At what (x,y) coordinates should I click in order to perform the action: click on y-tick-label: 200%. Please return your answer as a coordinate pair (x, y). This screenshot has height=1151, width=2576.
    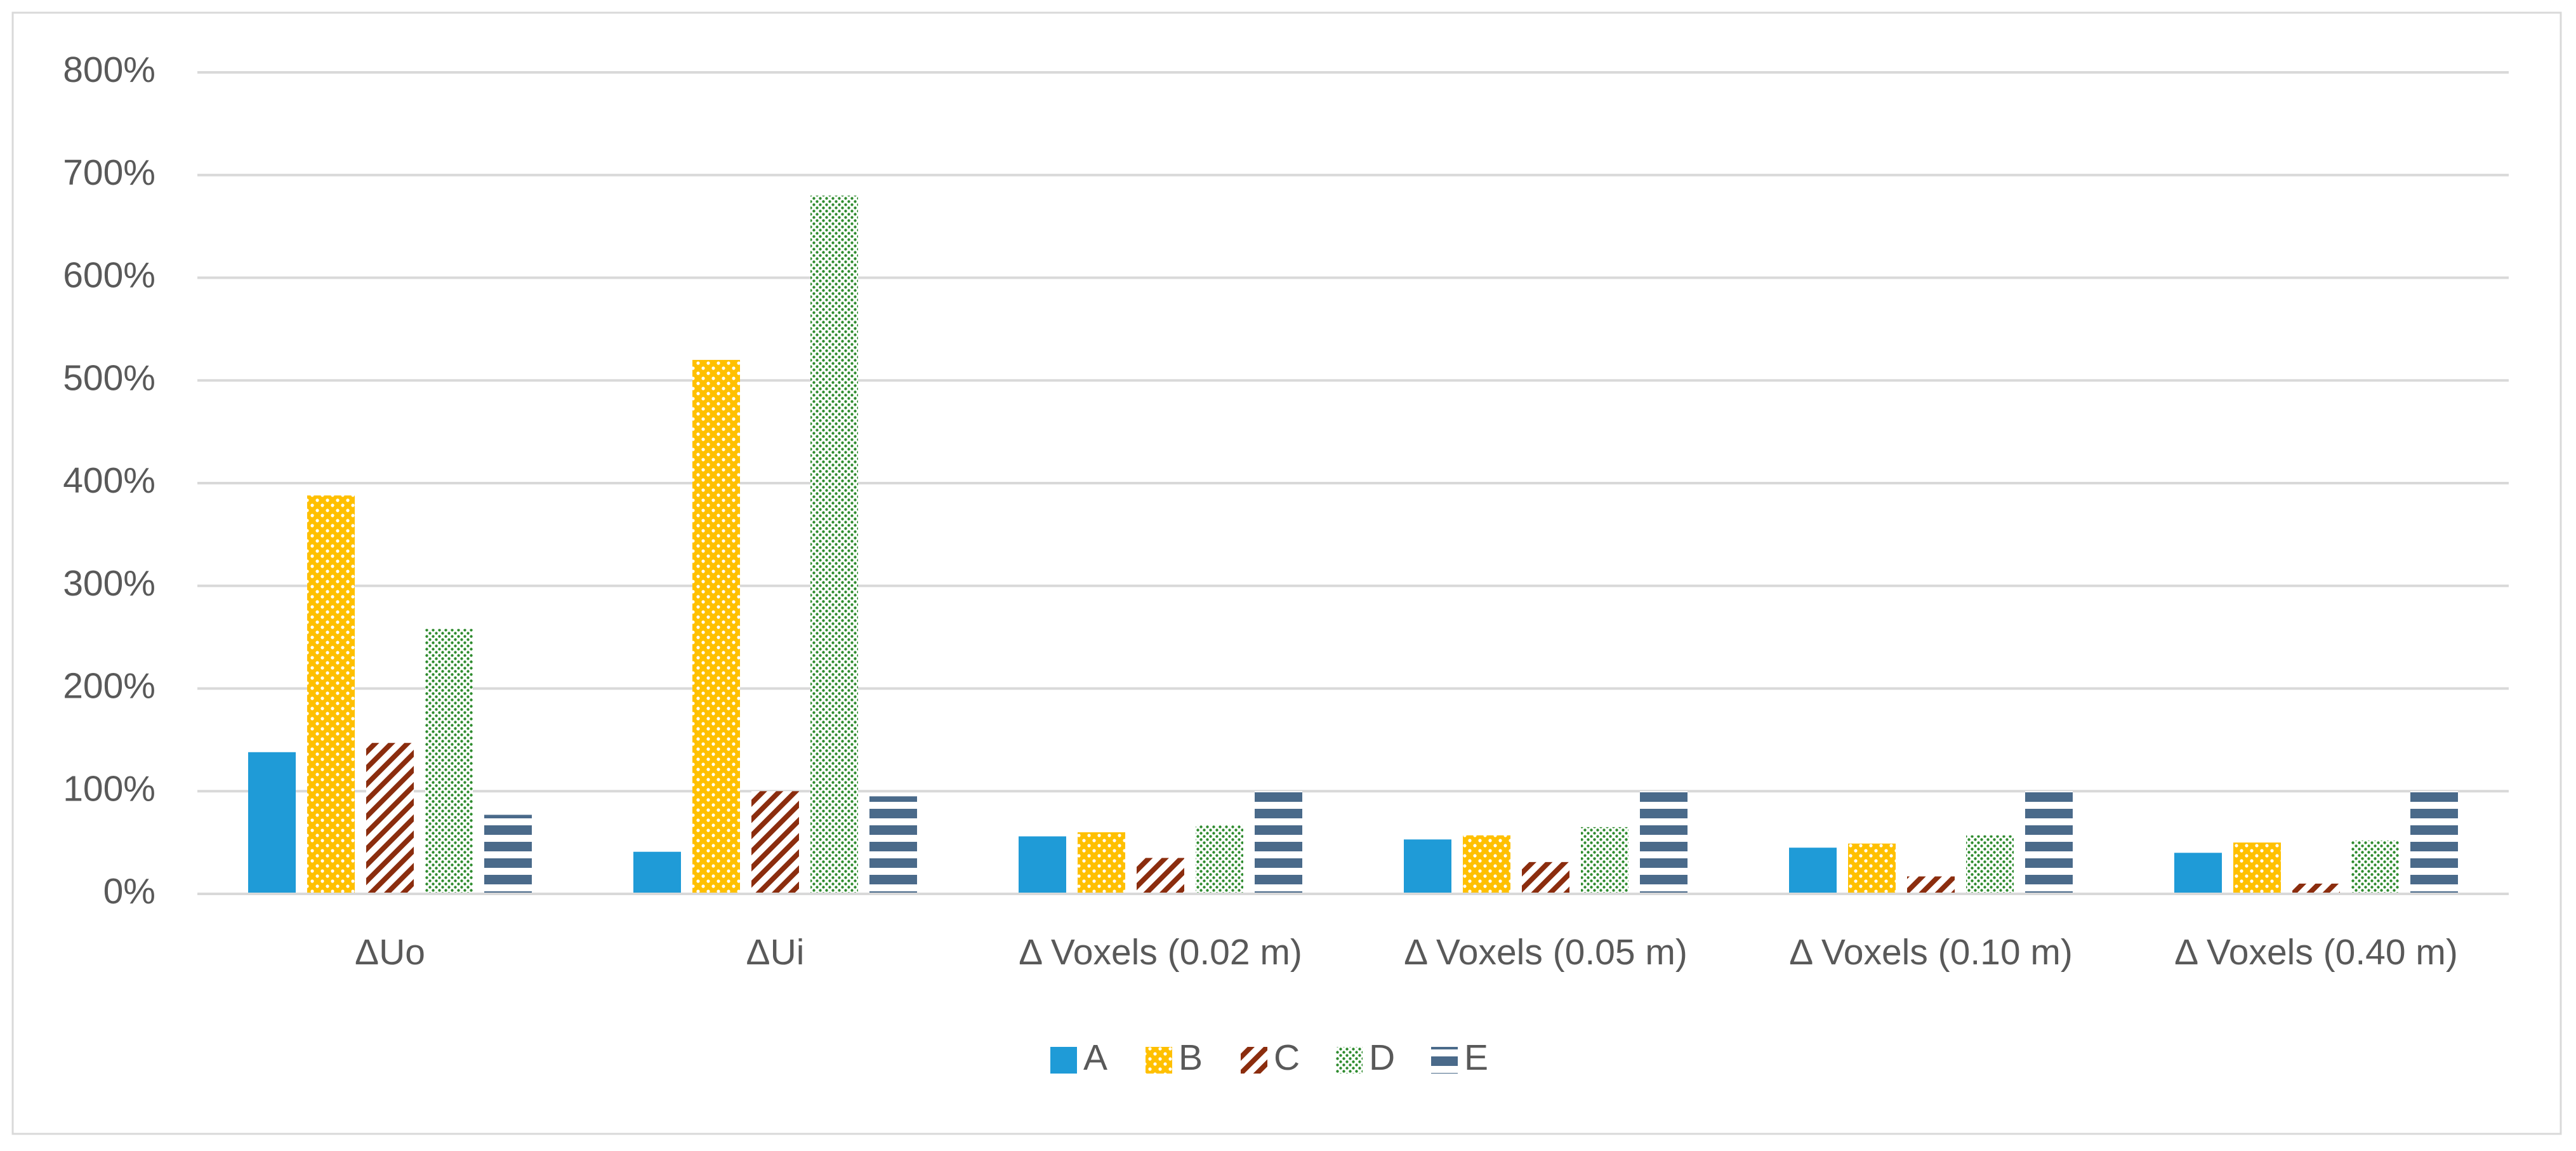
    Looking at the image, I should click on (109, 687).